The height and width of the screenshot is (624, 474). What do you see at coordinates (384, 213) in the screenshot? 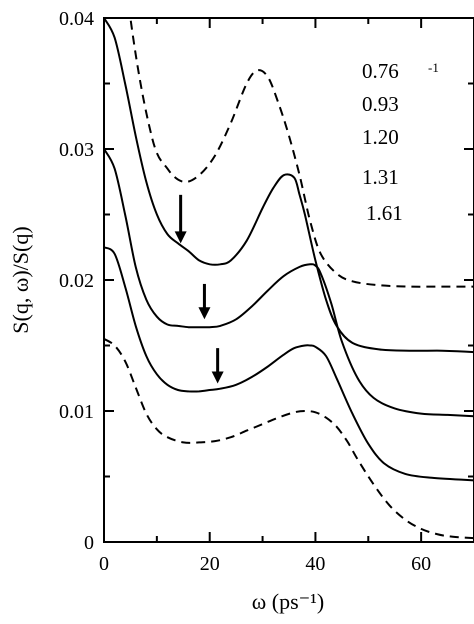
I see `legend-value-5: 1.61` at bounding box center [384, 213].